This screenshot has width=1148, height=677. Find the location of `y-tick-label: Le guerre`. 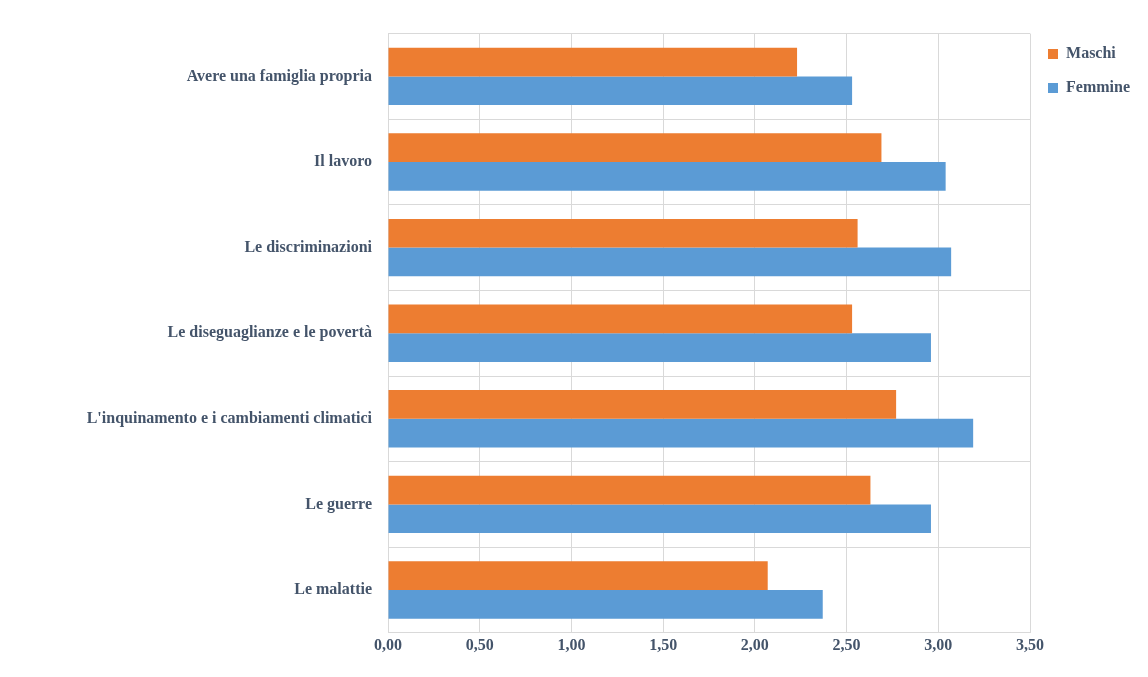

y-tick-label: Le guerre is located at coordinates (338, 503).